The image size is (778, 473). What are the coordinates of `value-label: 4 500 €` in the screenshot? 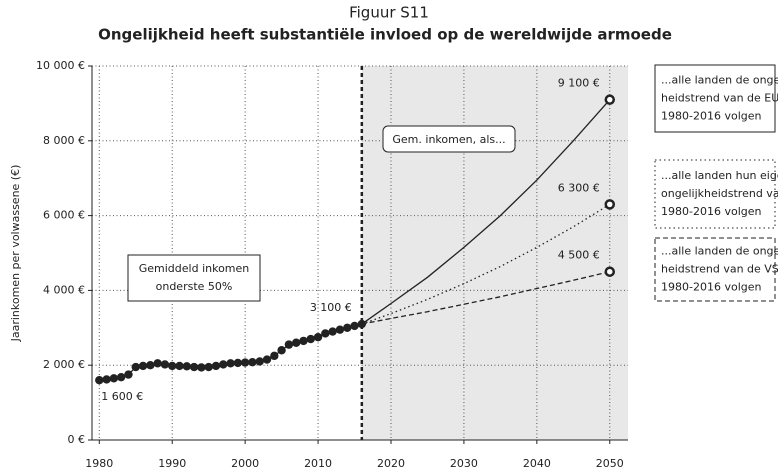 It's located at (579, 255).